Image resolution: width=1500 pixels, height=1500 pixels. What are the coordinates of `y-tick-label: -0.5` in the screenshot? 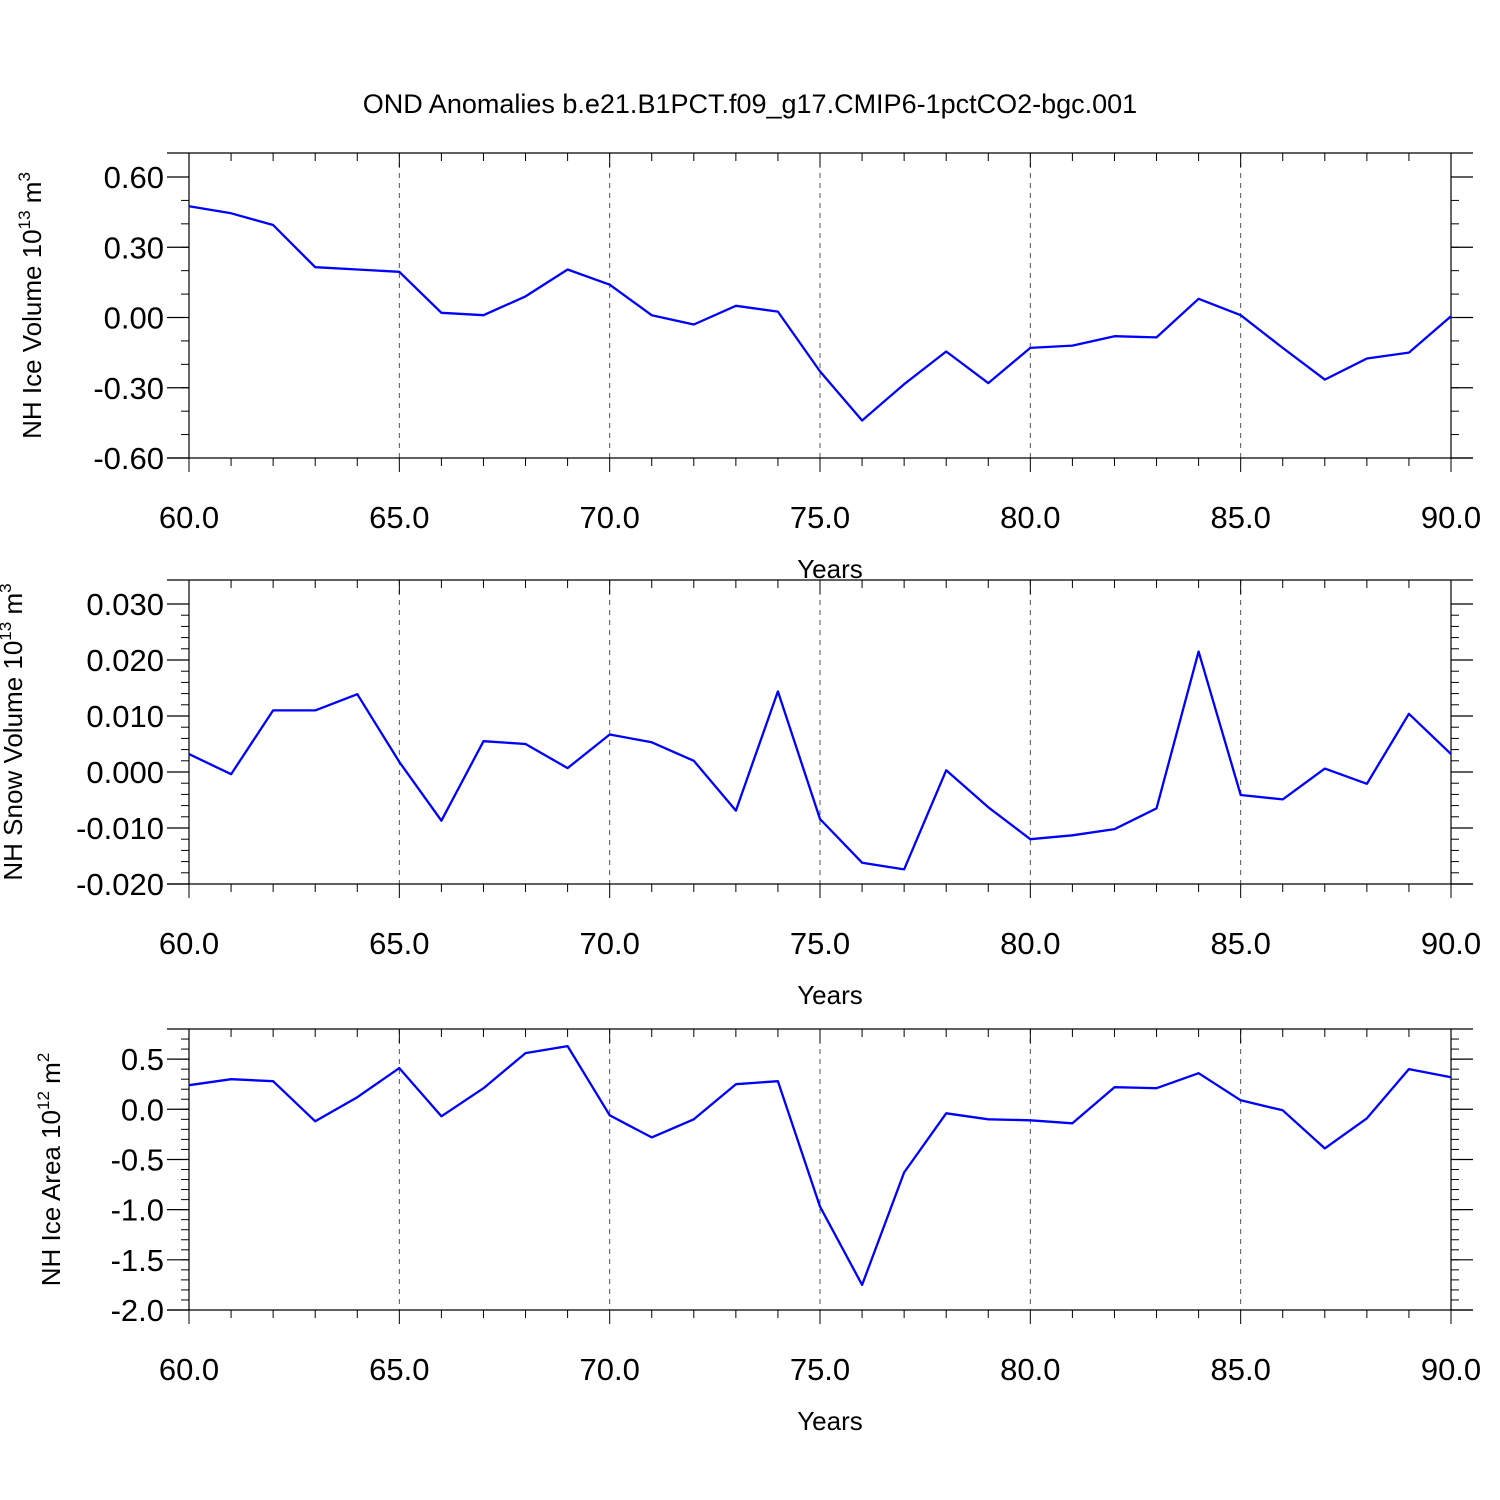 It's located at (137, 1159).